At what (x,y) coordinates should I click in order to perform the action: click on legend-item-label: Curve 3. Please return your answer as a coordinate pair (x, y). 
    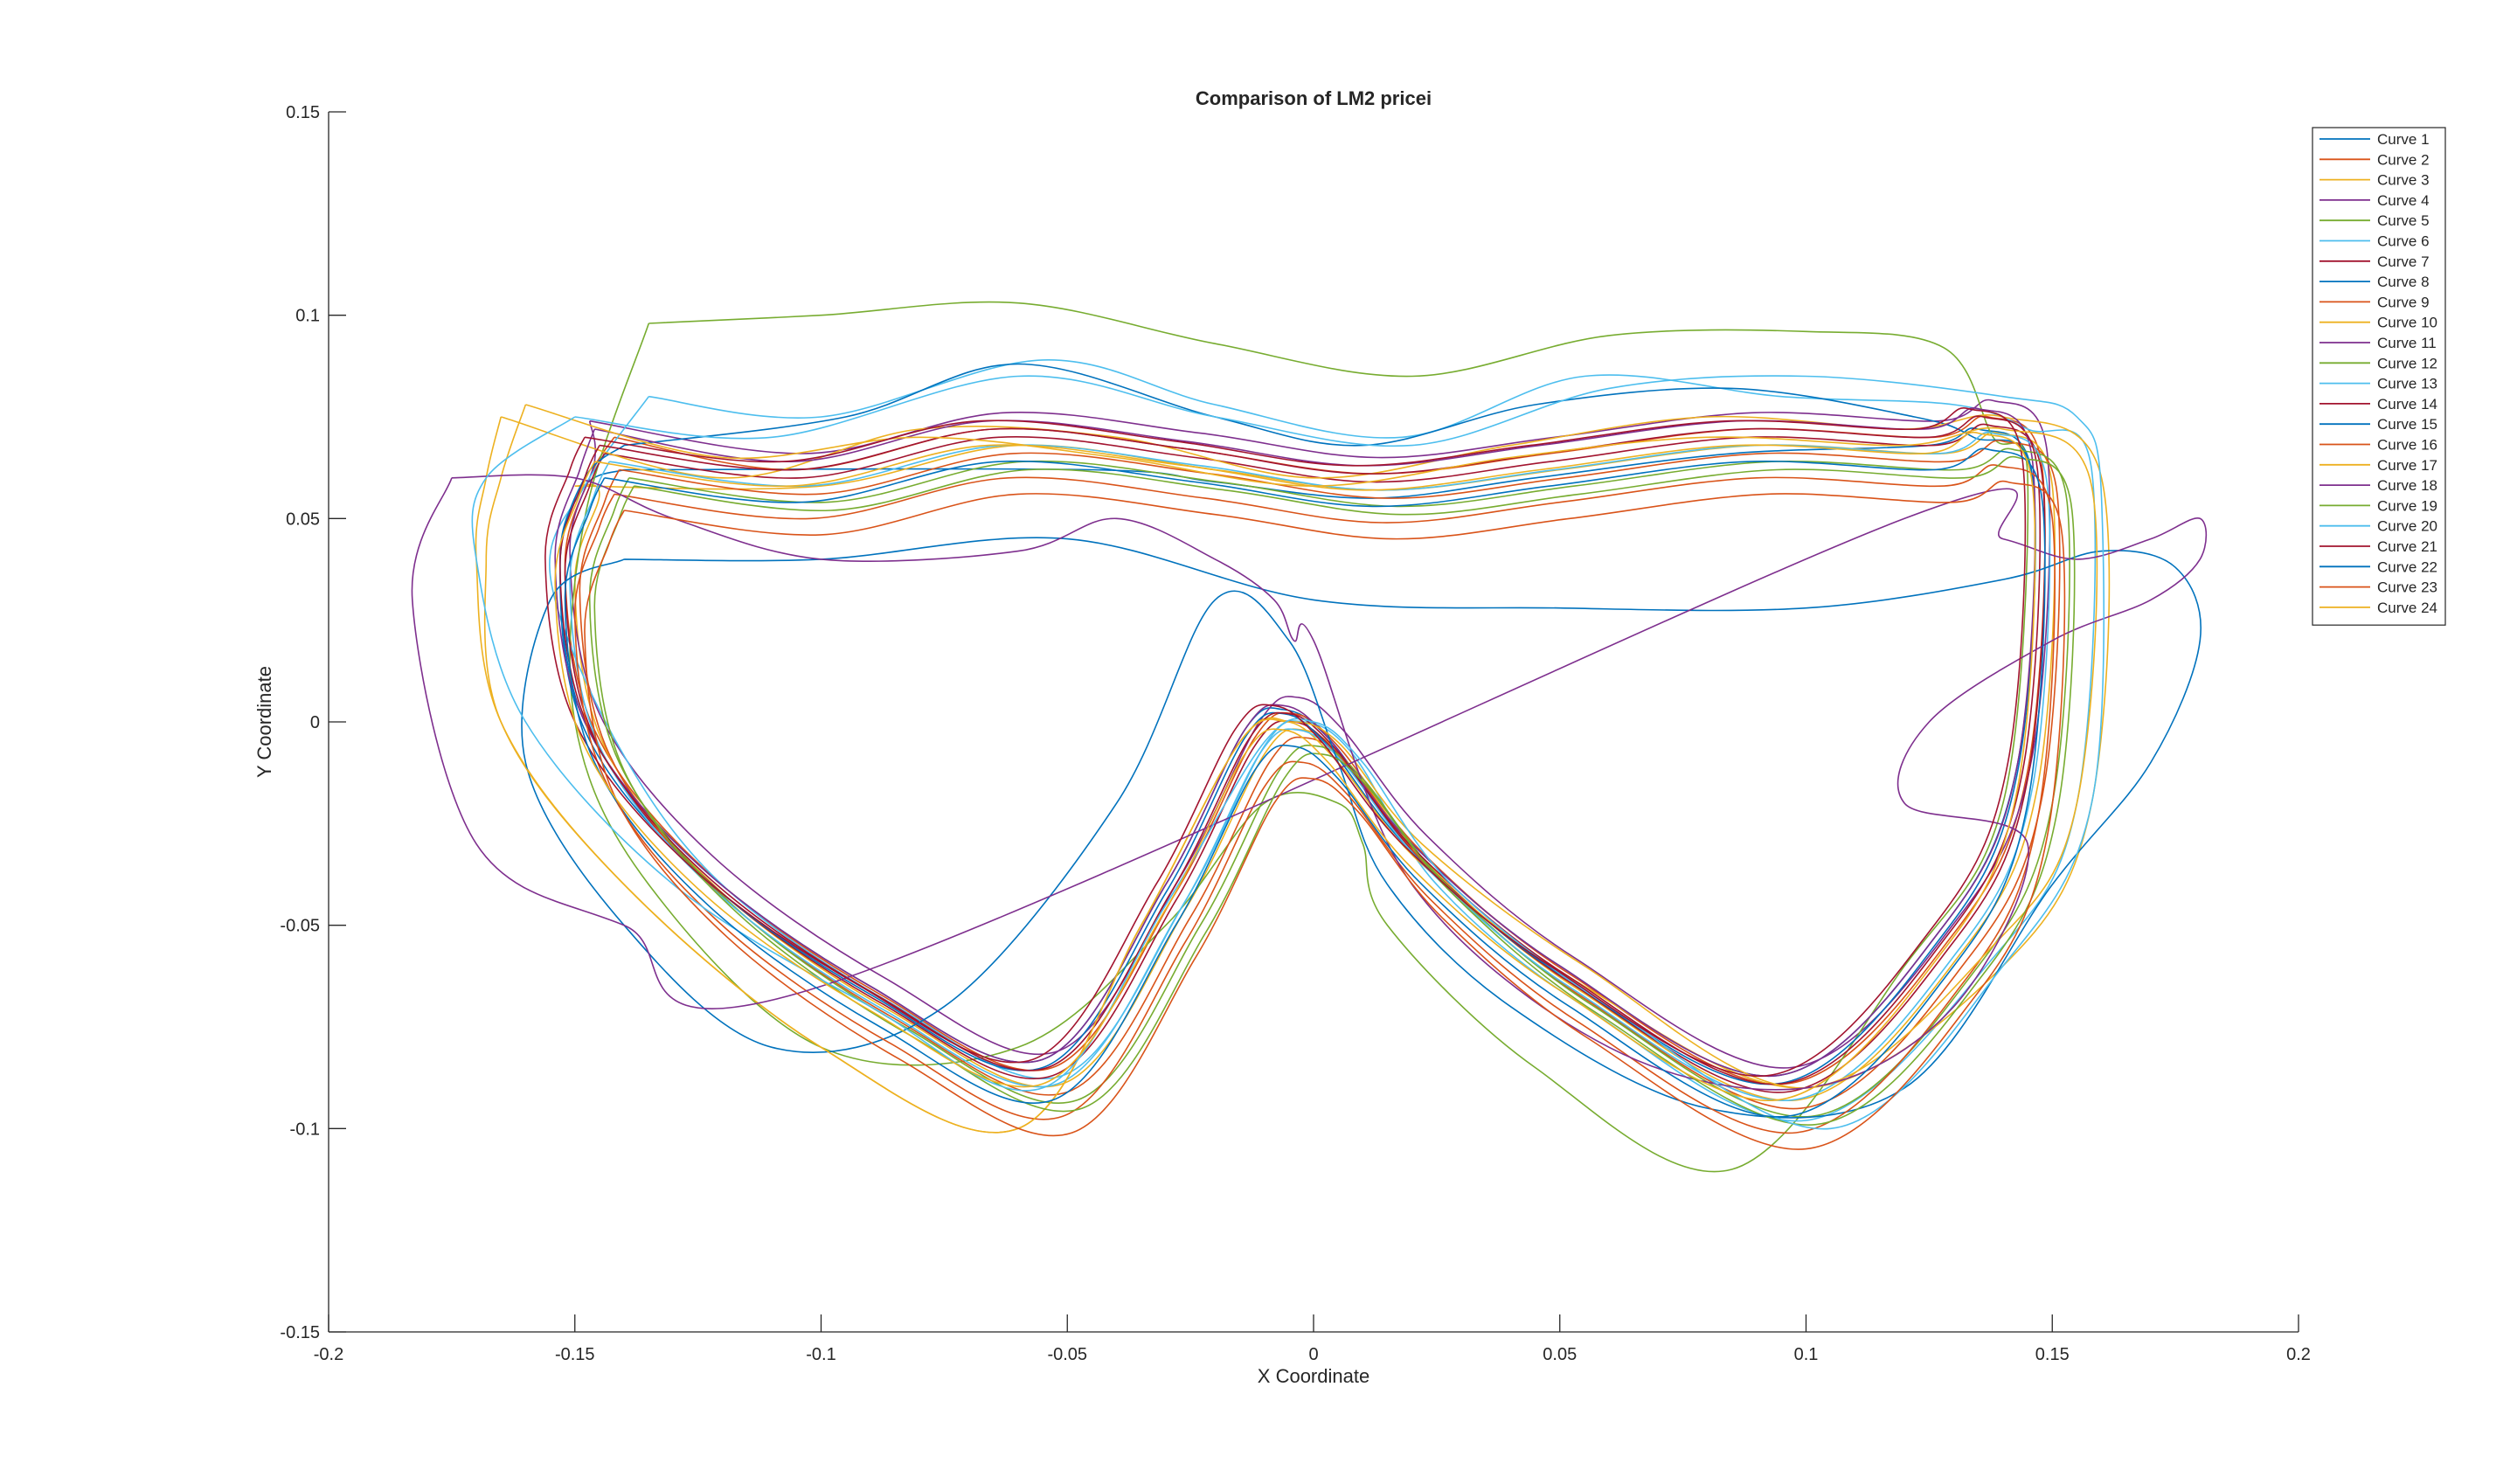
    Looking at the image, I should click on (2403, 180).